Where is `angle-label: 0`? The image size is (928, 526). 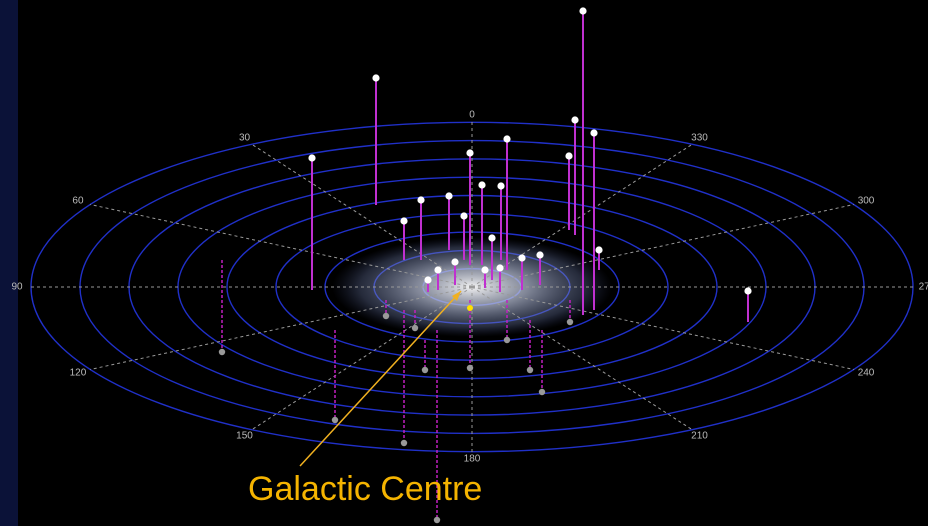 angle-label: 0 is located at coordinates (472, 115).